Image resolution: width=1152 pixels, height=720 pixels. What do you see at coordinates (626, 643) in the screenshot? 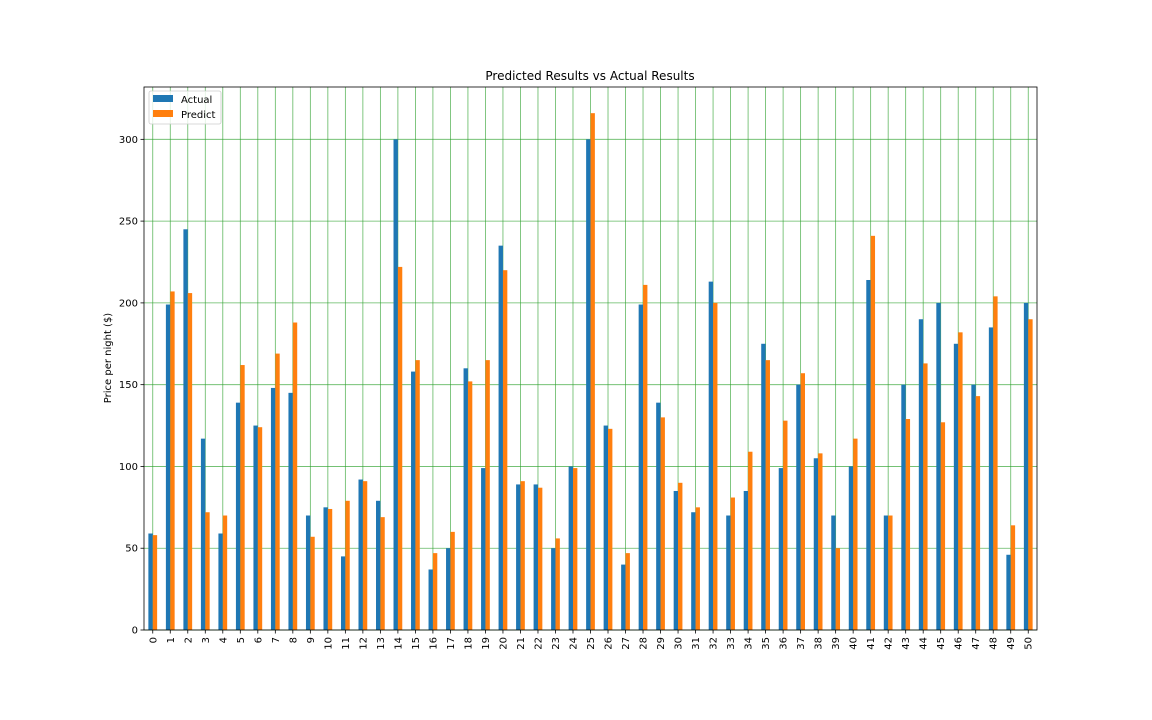
I see `x-tick-label: 27` at bounding box center [626, 643].